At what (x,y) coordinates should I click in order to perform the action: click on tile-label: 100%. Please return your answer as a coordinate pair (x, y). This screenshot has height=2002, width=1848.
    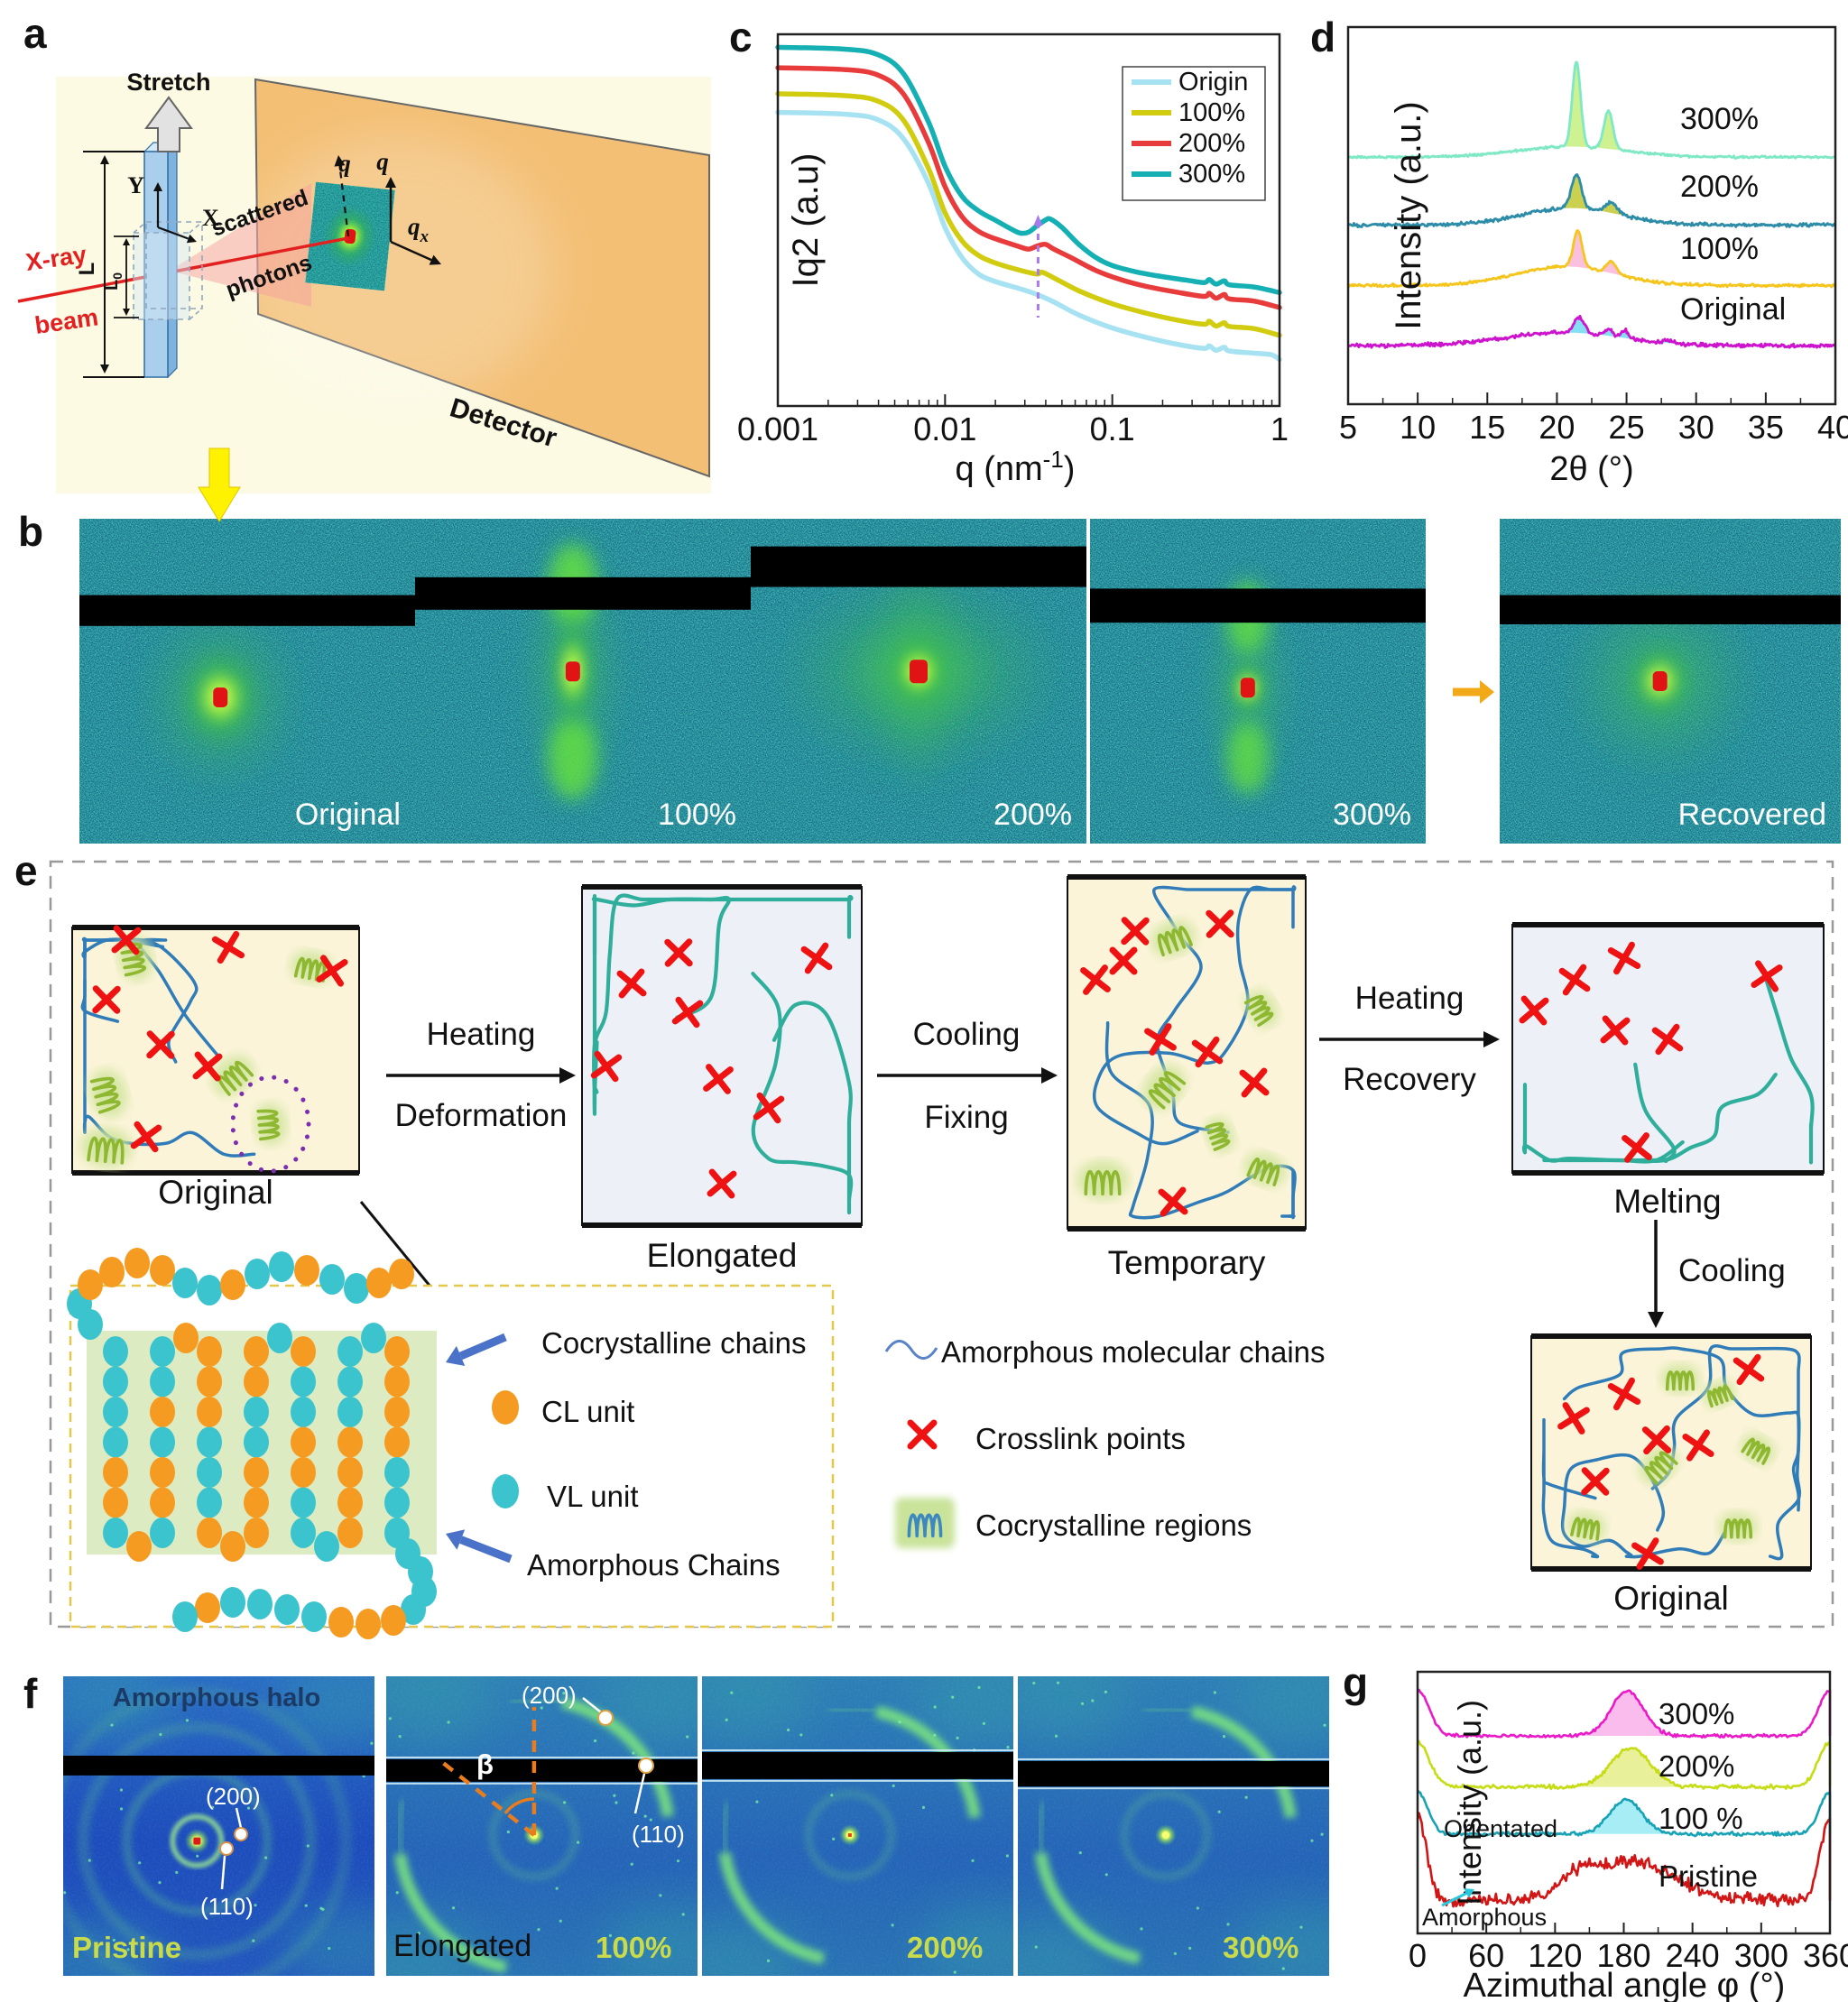
    Looking at the image, I should click on (697, 815).